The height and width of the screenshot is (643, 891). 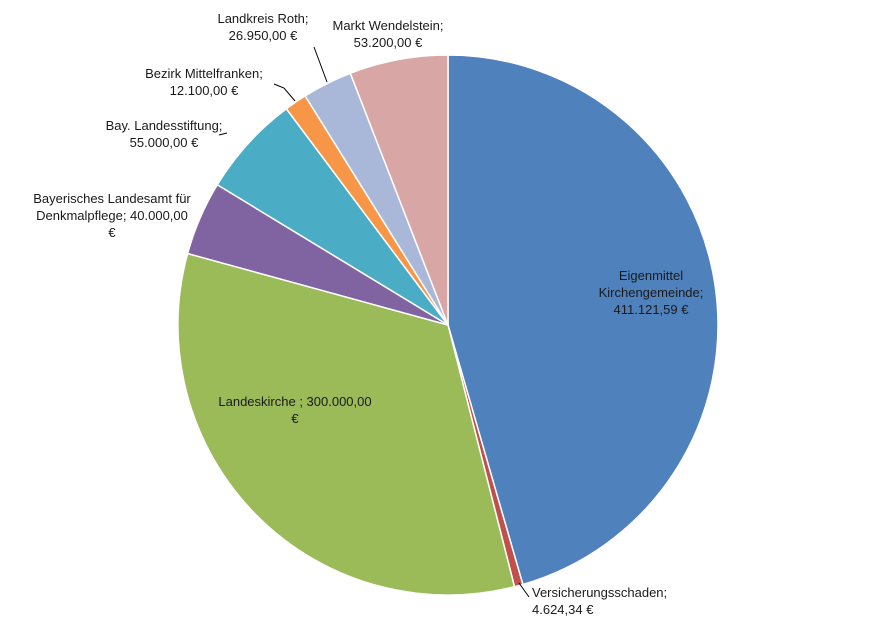 I want to click on data-label-5: Bezirk Mittelfranken; 12.100,00 €, so click(x=204, y=82).